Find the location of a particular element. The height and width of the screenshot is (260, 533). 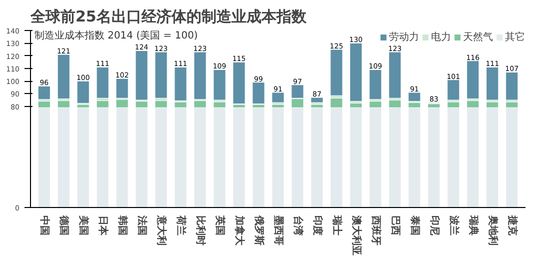

x-tick-label: 奥地利 is located at coordinates (492, 230).